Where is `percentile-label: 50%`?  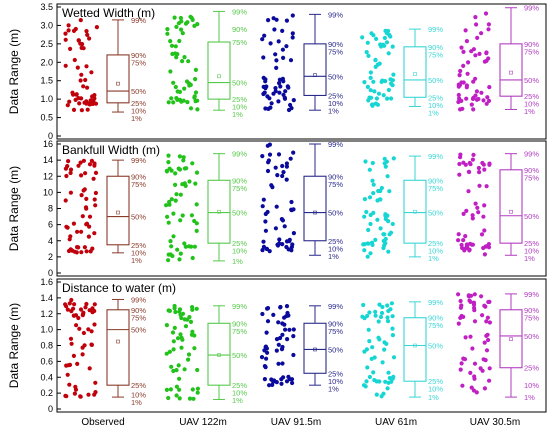 percentile-label: 50% is located at coordinates (531, 216).